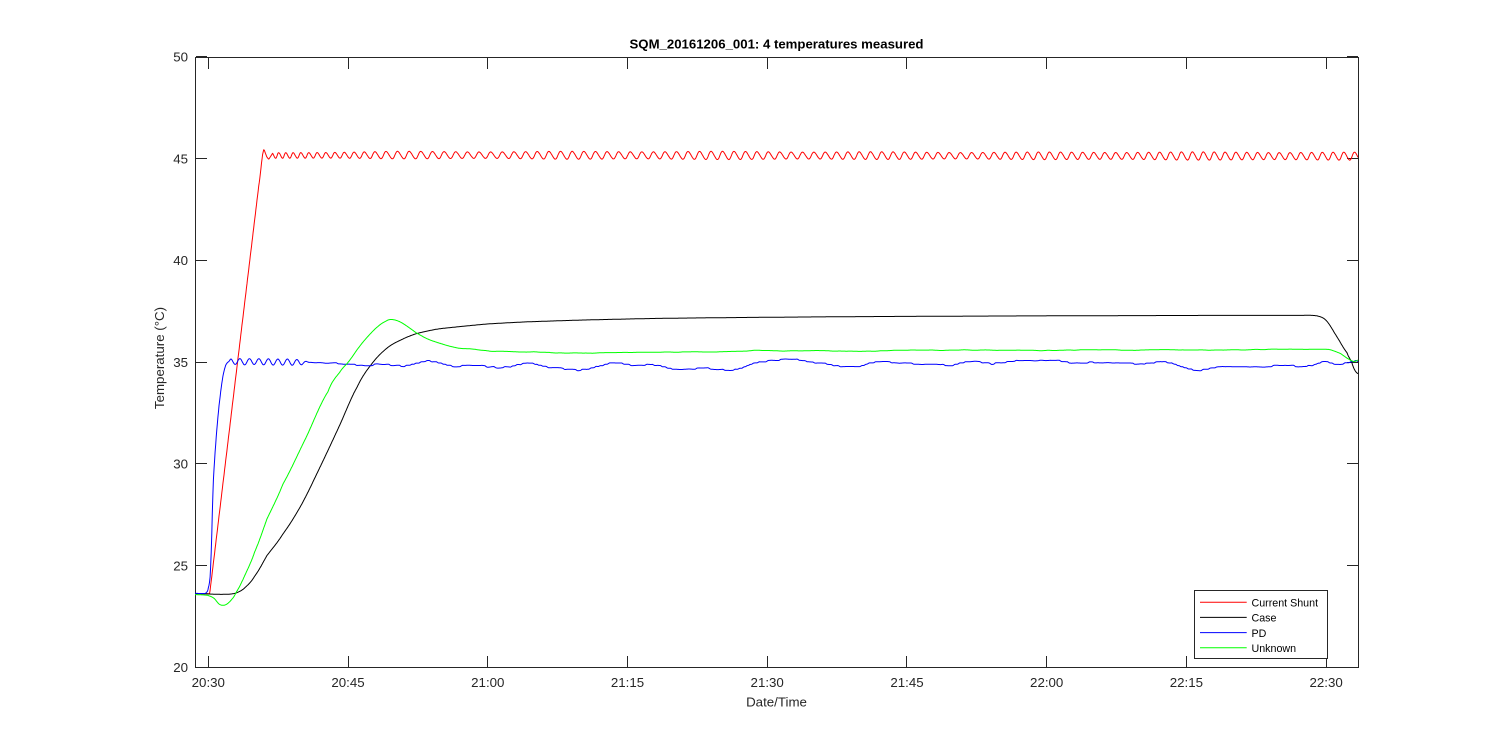 The height and width of the screenshot is (750, 1500). I want to click on svg-text: 22:15, so click(1186, 682).